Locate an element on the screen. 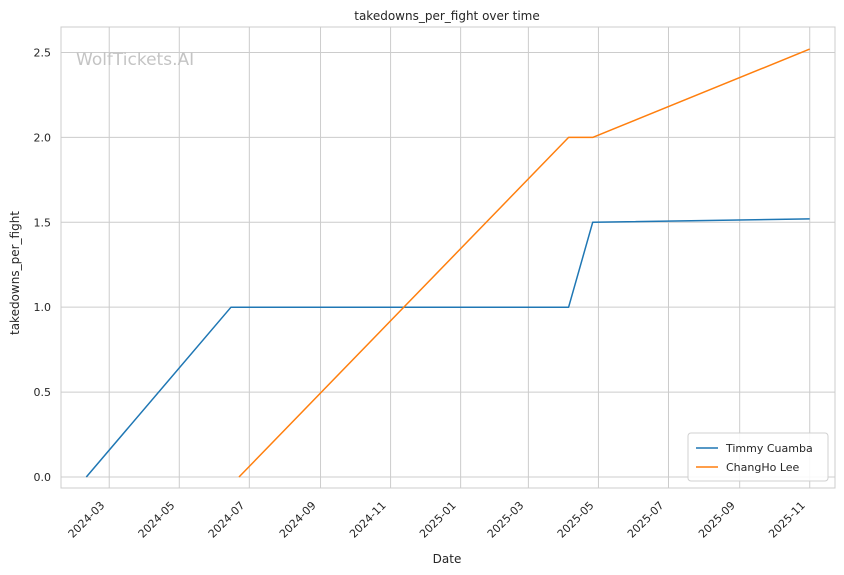  x-tick-label: 2025-01 is located at coordinates (438, 520).